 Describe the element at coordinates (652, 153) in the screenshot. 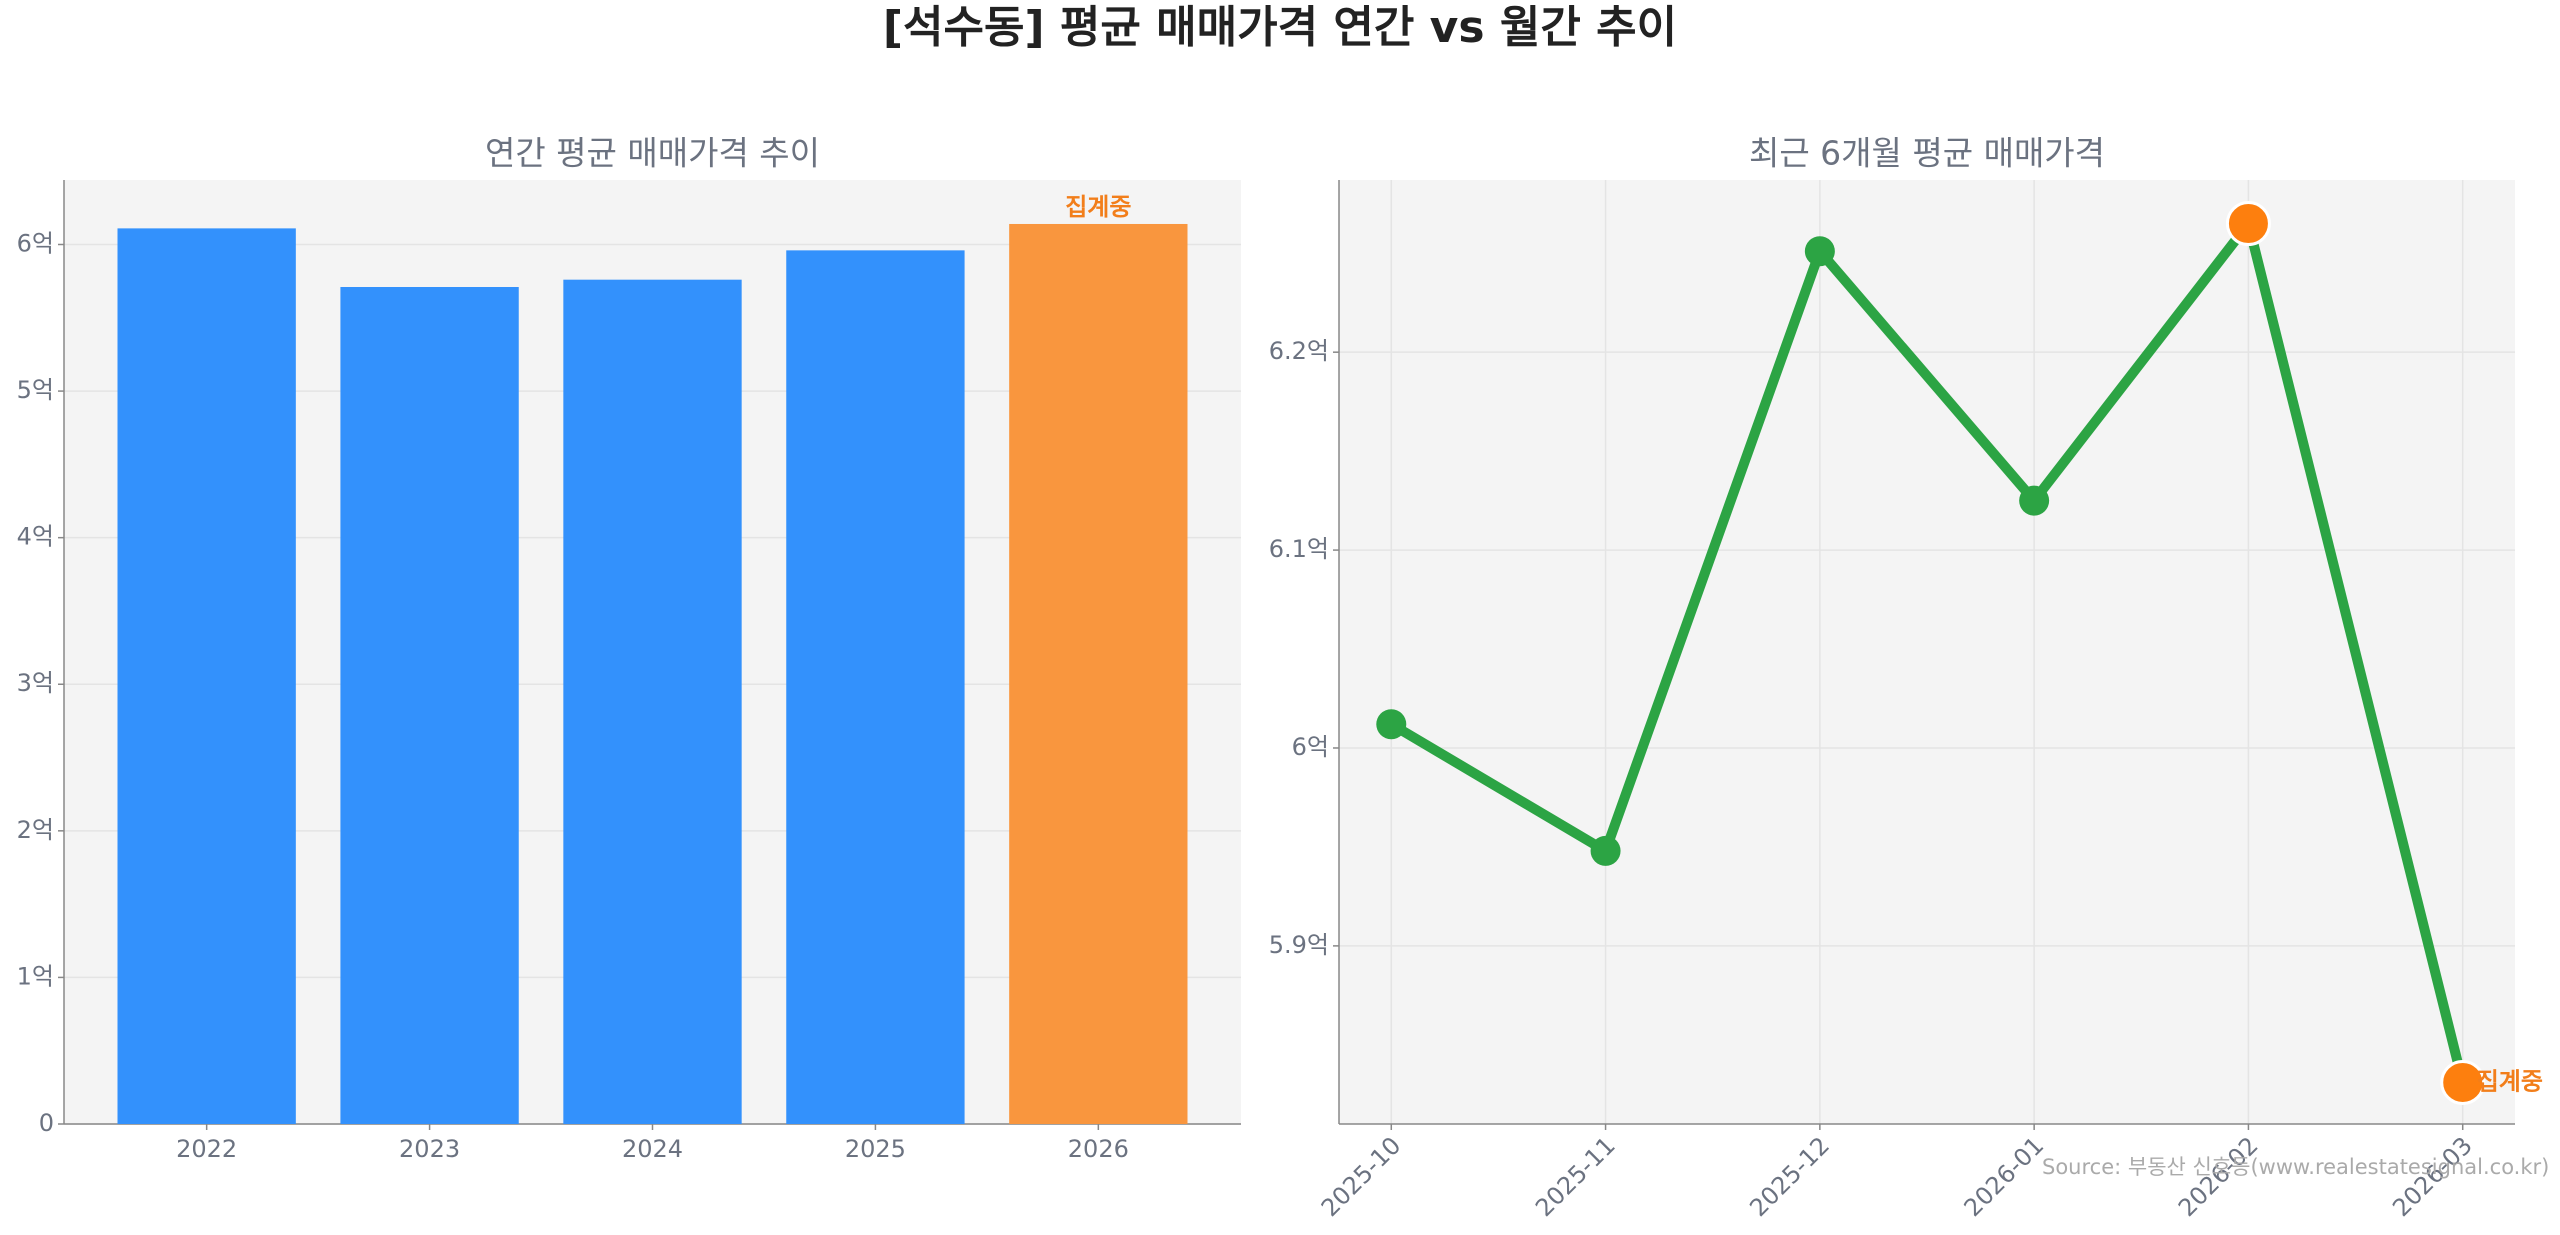

I see `subplot-title: 연간 평균 매매가격 추이` at that location.